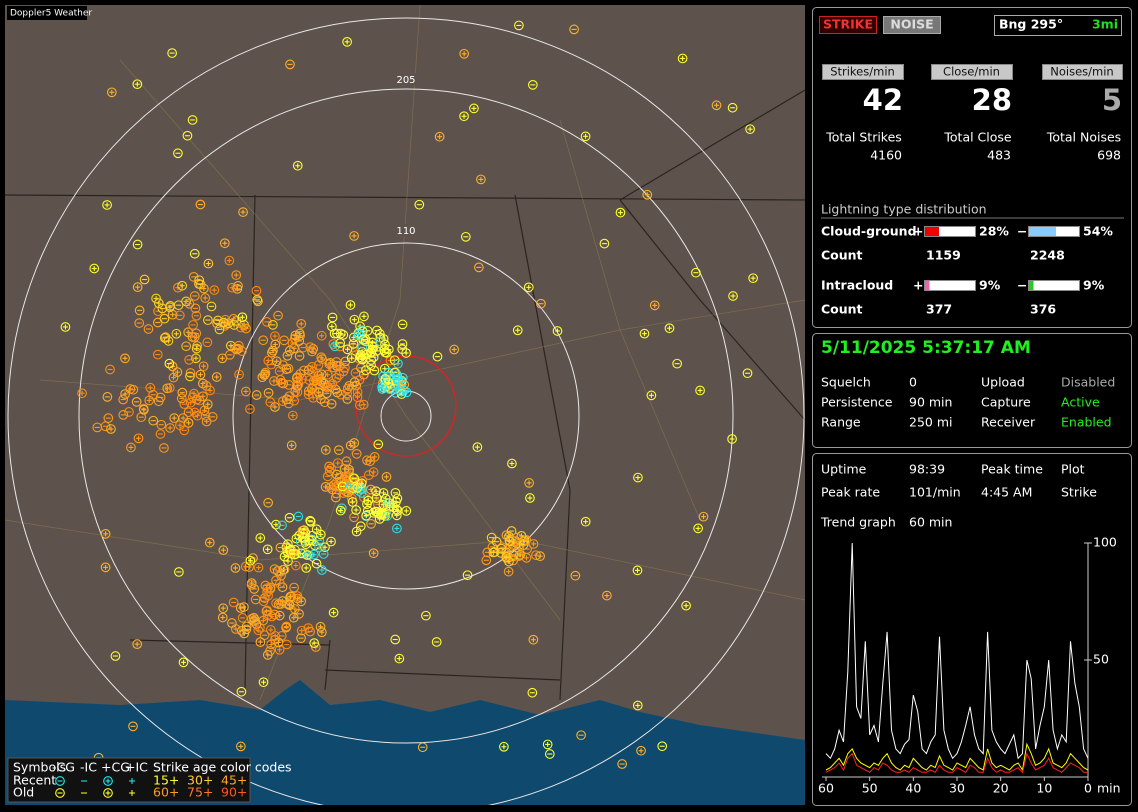  What do you see at coordinates (1006, 402) in the screenshot?
I see `status-field: Capture` at bounding box center [1006, 402].